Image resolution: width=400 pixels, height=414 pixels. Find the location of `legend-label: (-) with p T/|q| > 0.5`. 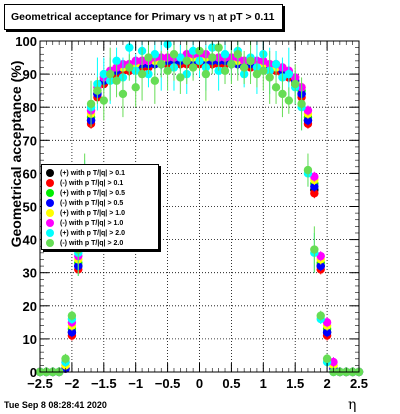

legend-label: (-) with p T/|q| > 0.5 is located at coordinates (92, 203).